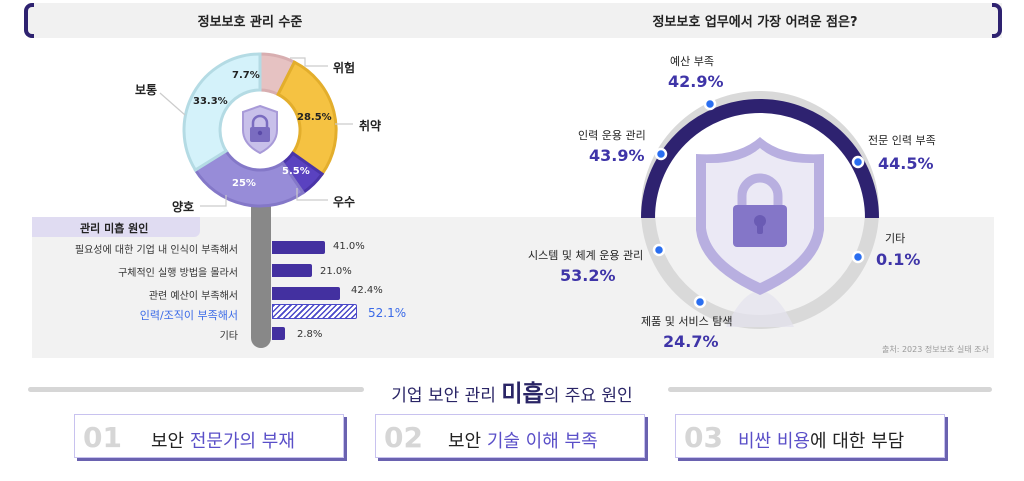 The width and height of the screenshot is (1024, 481). I want to click on donut-pct-botong: 33.3%, so click(210, 101).